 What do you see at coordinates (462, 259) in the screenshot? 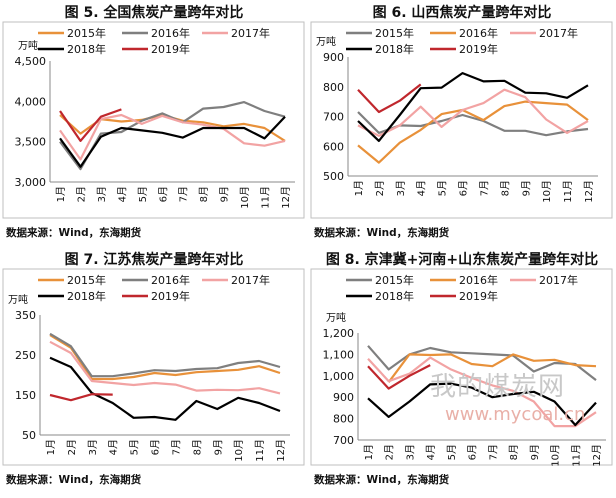
I see `chart-title: 图 8. 京津冀+河南+山东焦炭产量跨年对比` at bounding box center [462, 259].